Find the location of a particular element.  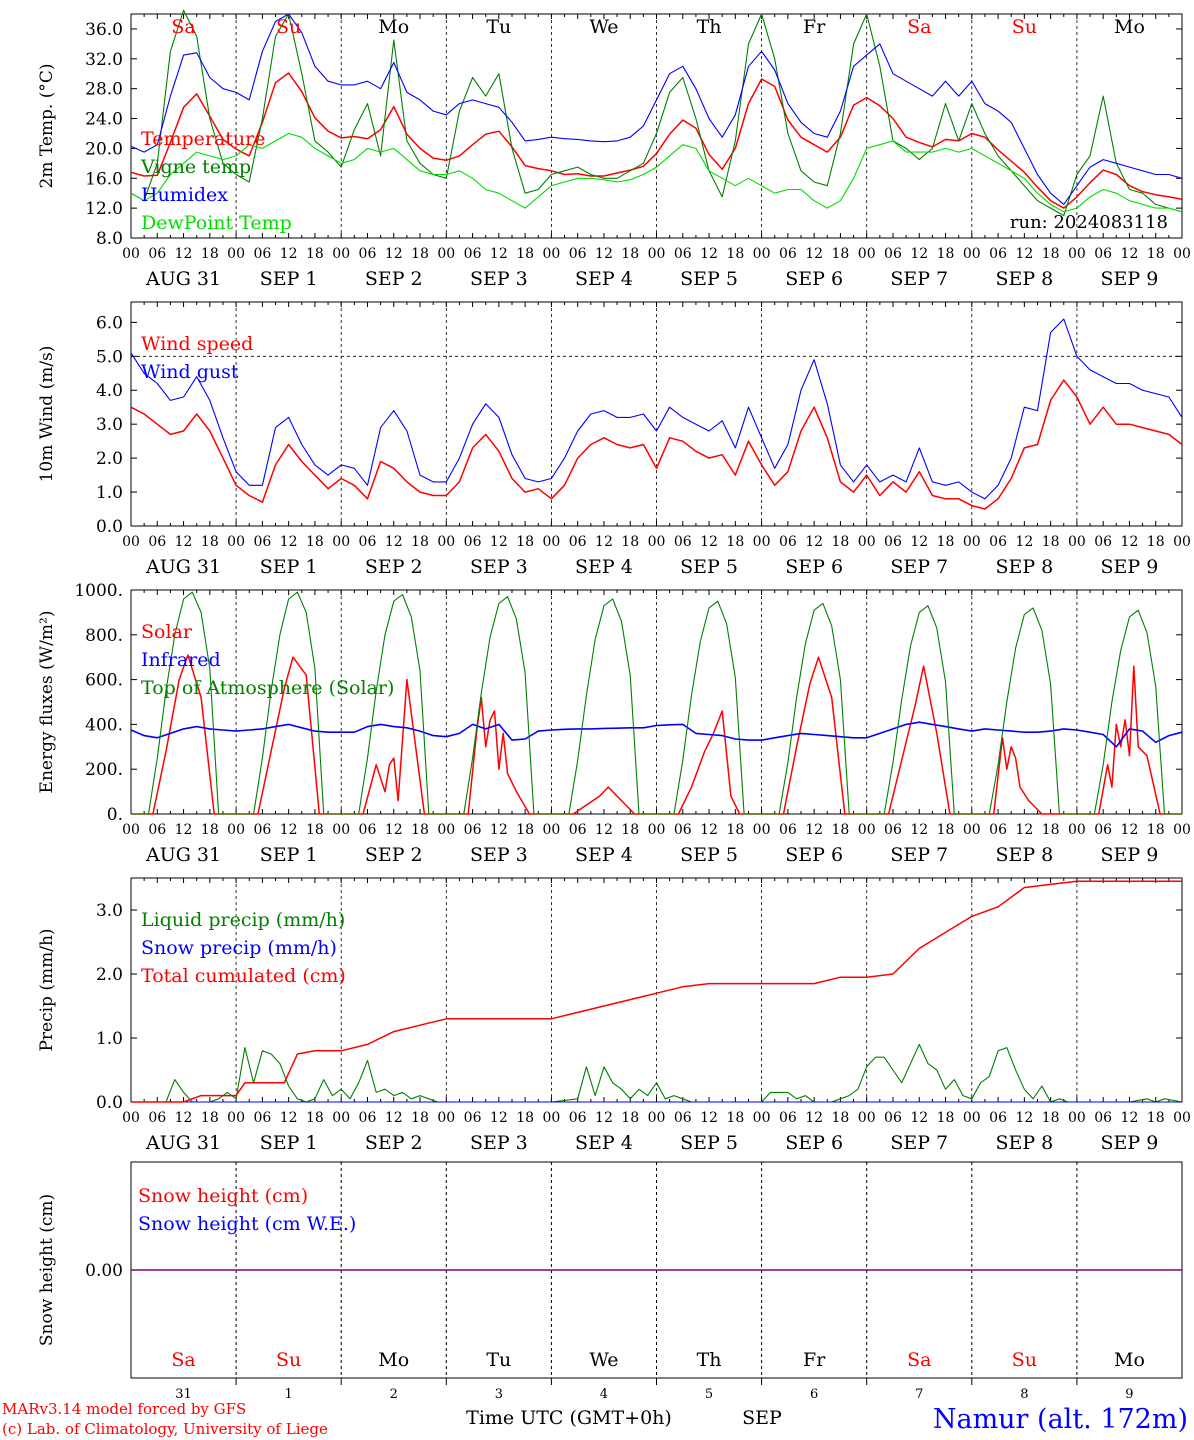

plot-frame is located at coordinates (656, 702).